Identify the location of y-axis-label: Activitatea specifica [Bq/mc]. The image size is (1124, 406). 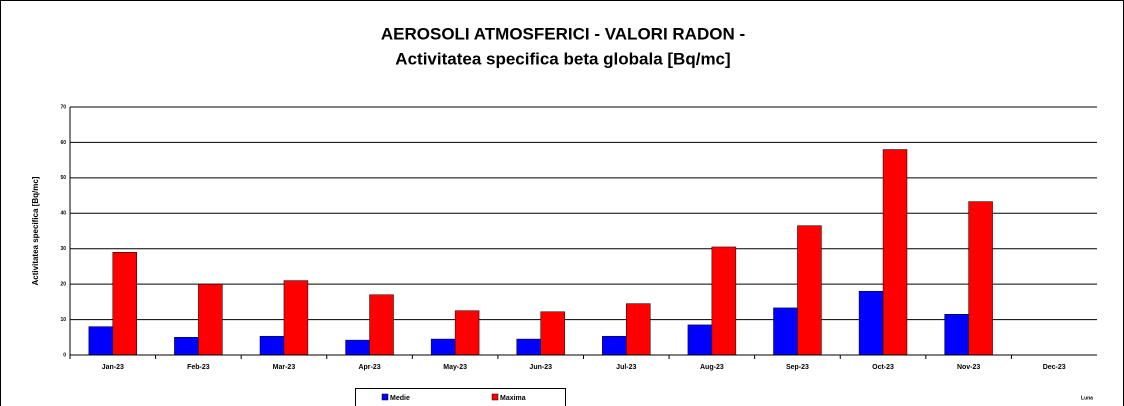
(35, 230).